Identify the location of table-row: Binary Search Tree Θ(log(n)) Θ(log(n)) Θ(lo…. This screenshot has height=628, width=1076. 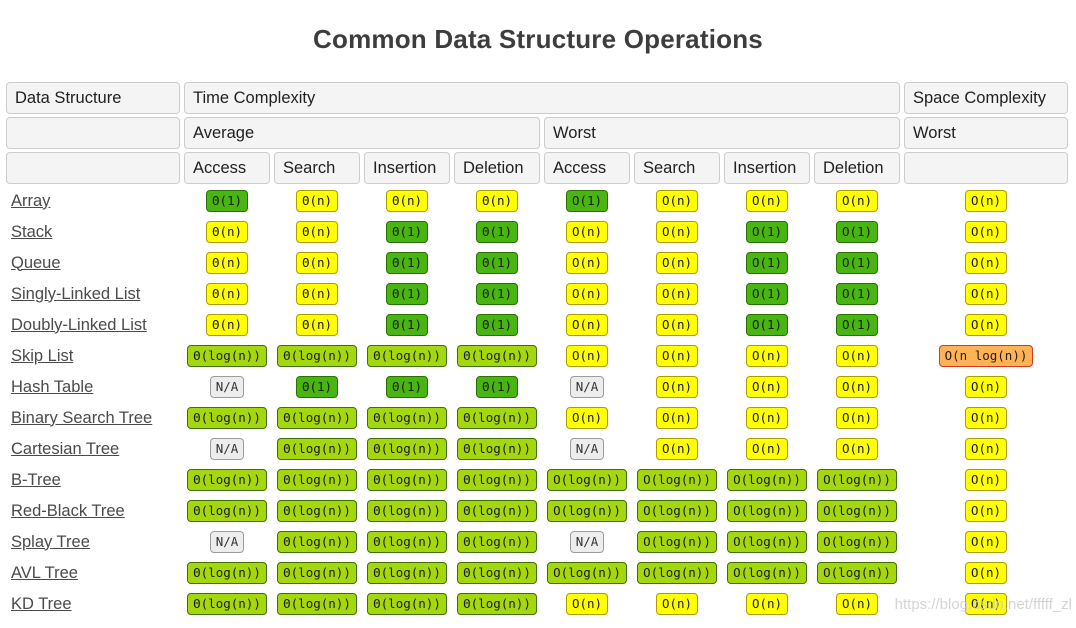
(537, 418).